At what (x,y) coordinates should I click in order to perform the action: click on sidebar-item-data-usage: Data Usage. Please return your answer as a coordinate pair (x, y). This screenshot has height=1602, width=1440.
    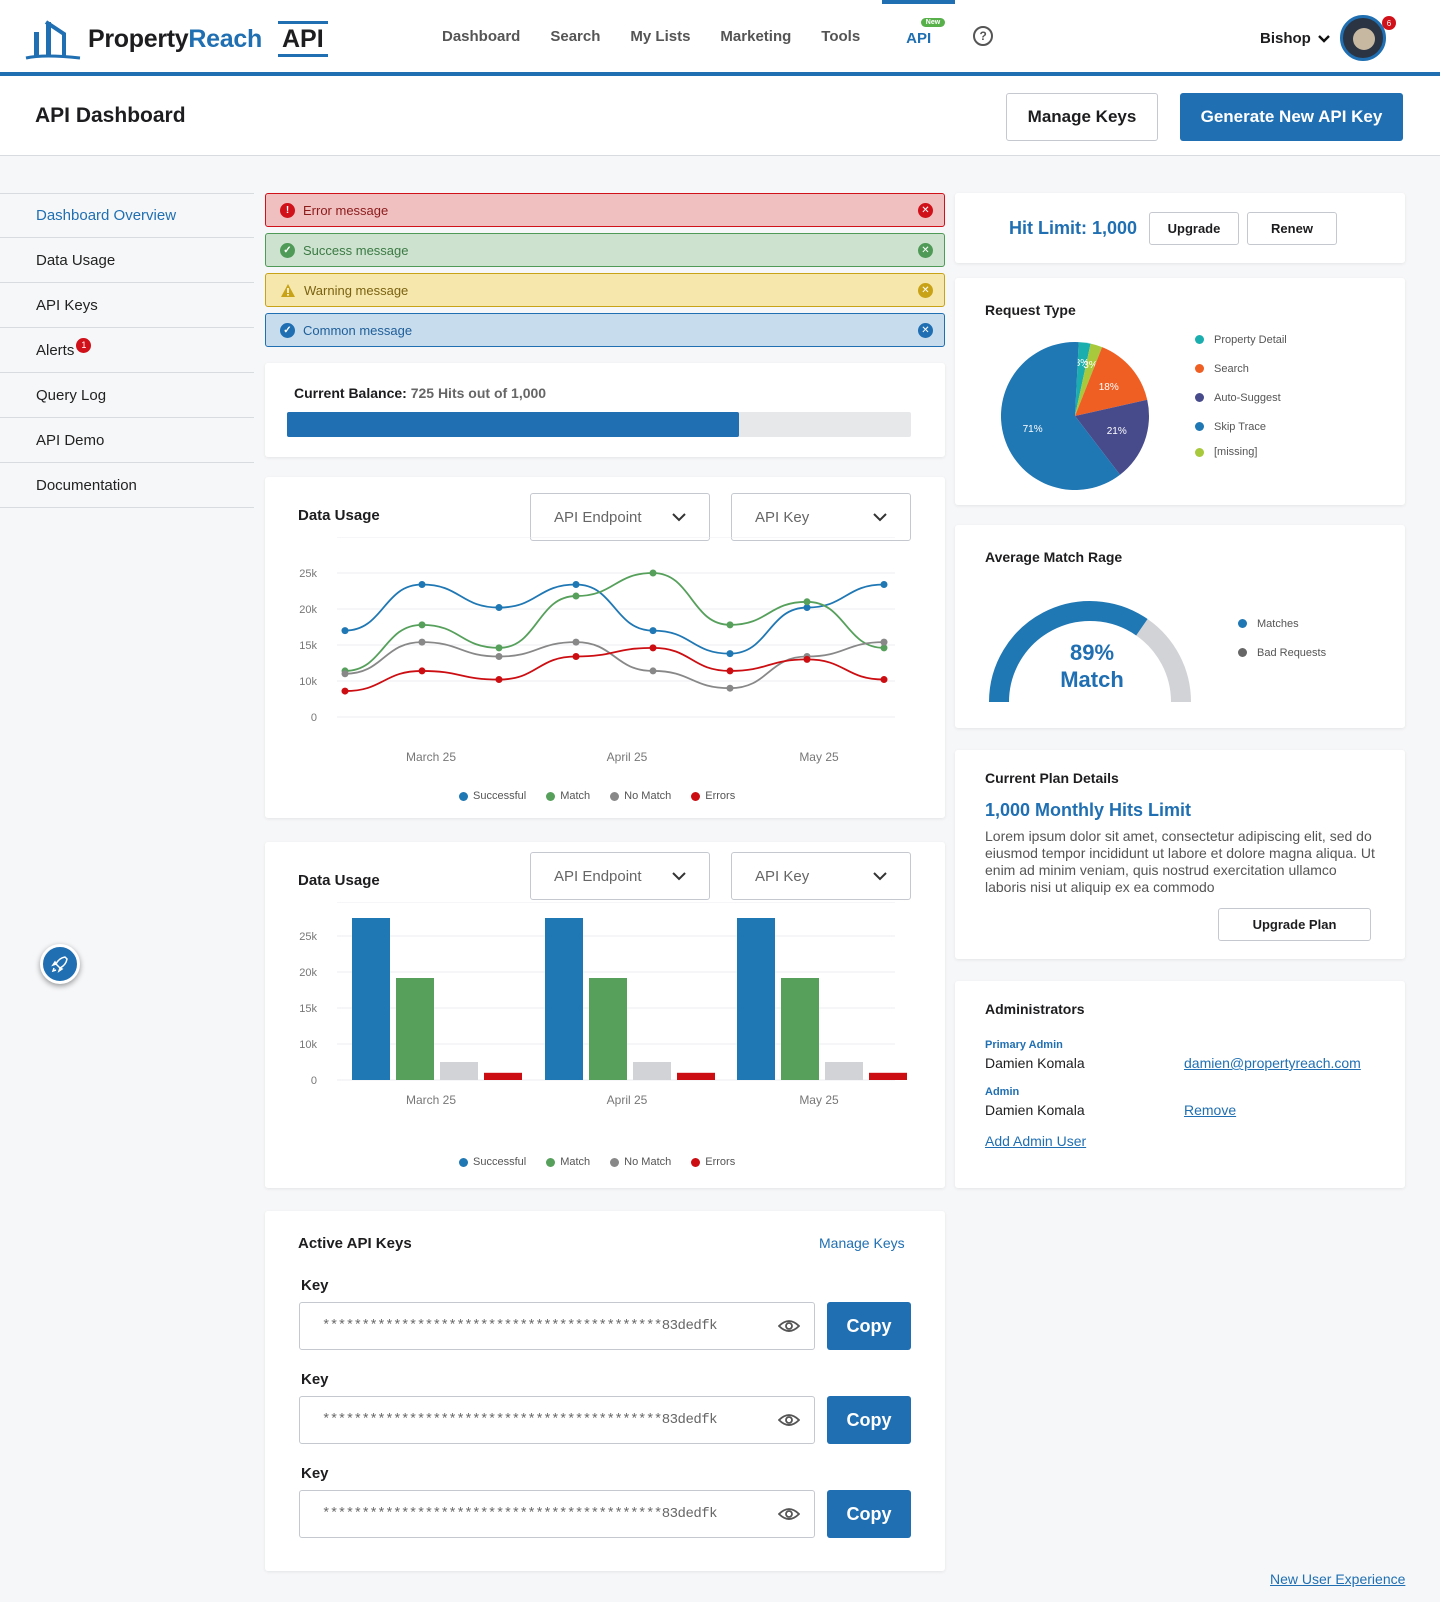
    Looking at the image, I should click on (127, 260).